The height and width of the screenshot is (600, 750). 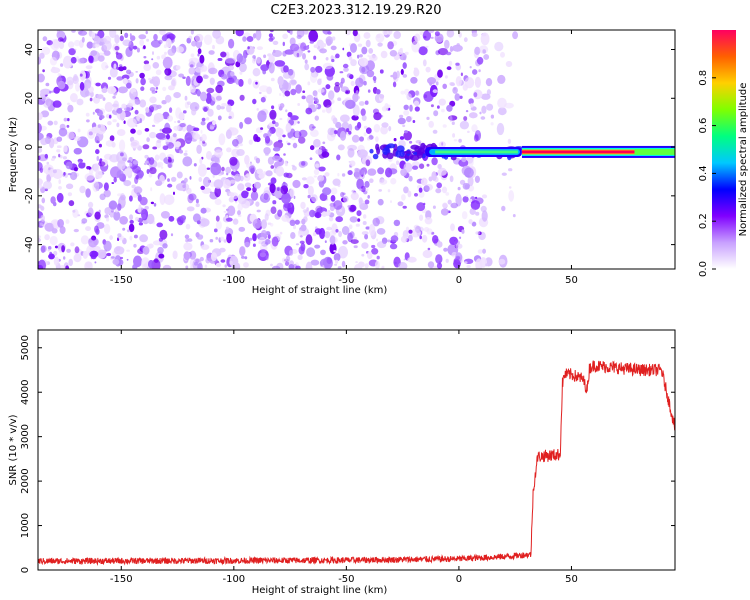 I want to click on y-tick-label: 40, so click(x=29, y=49).